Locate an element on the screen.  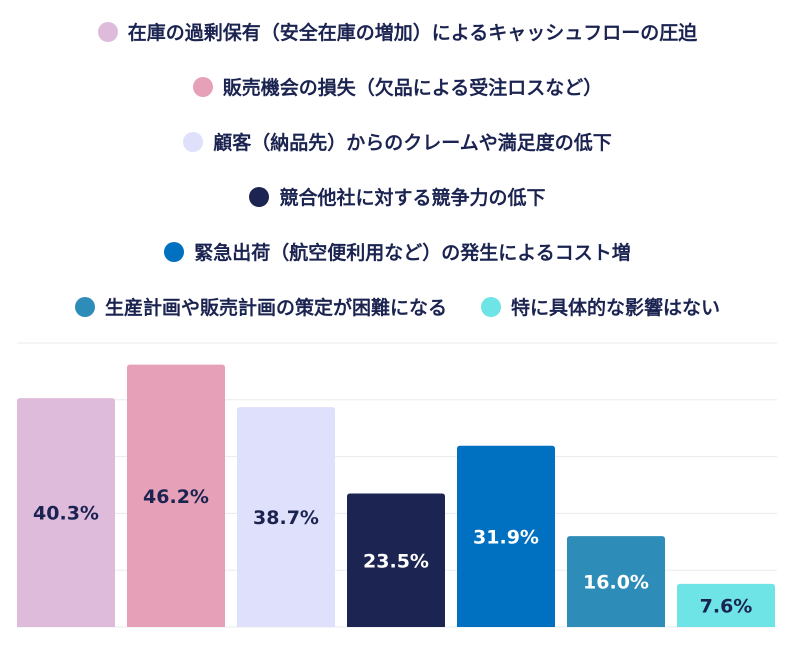
legend-row-2: 販売機会の損失（欠品による受注ロスなど） is located at coordinates (397, 86).